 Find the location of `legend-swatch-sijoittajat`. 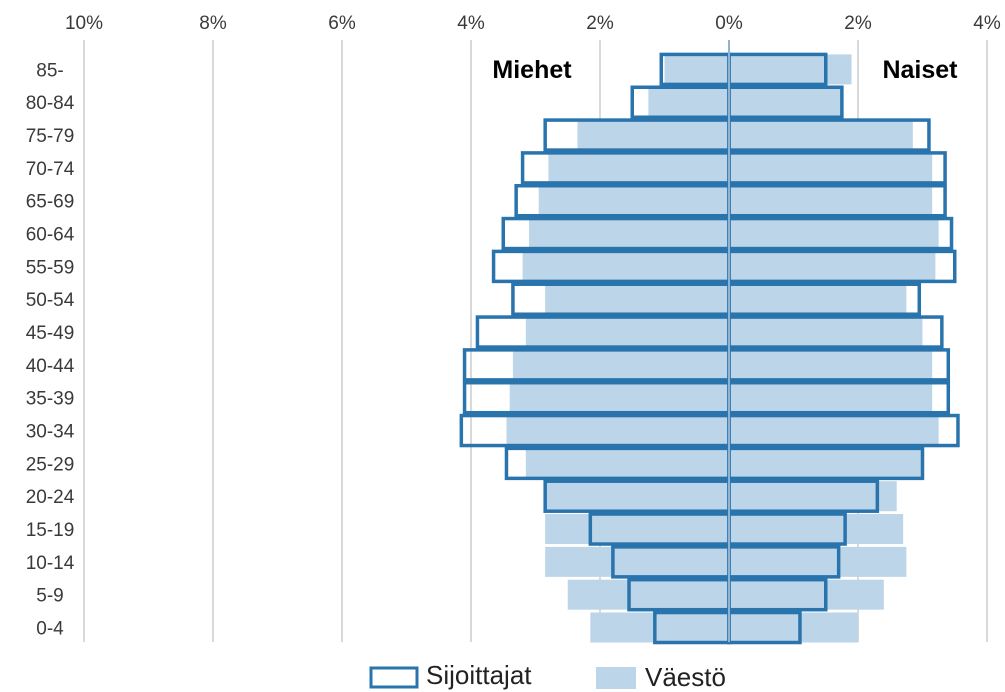

legend-swatch-sijoittajat is located at coordinates (394, 677).